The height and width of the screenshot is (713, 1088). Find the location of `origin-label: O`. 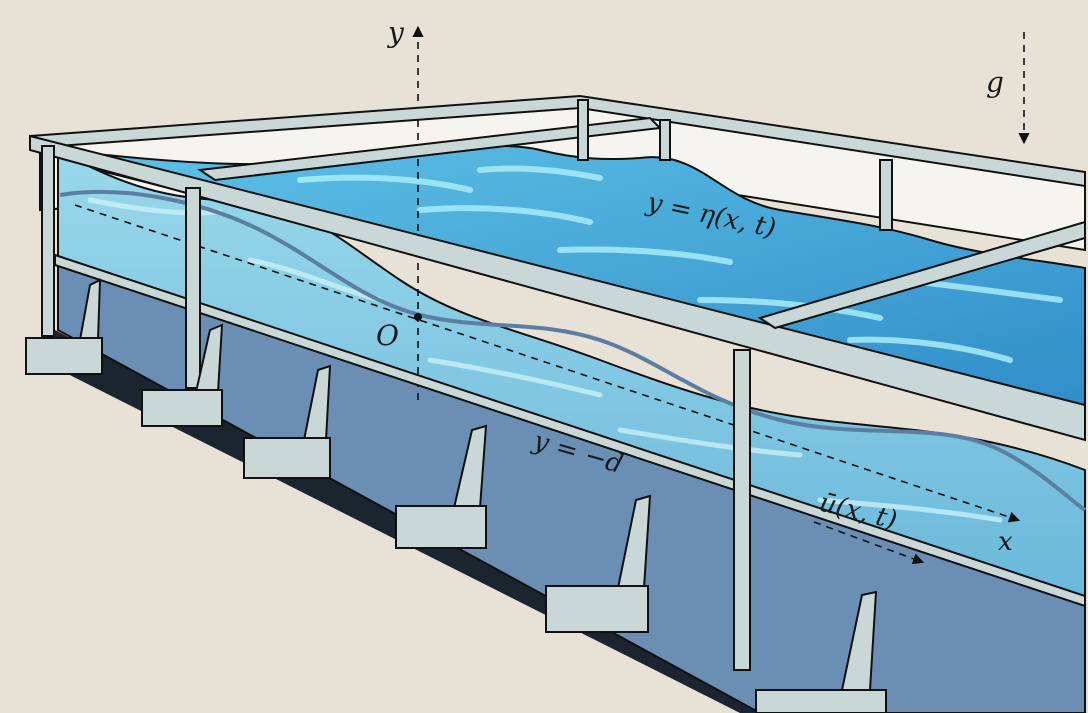

origin-label: O is located at coordinates (387, 335).